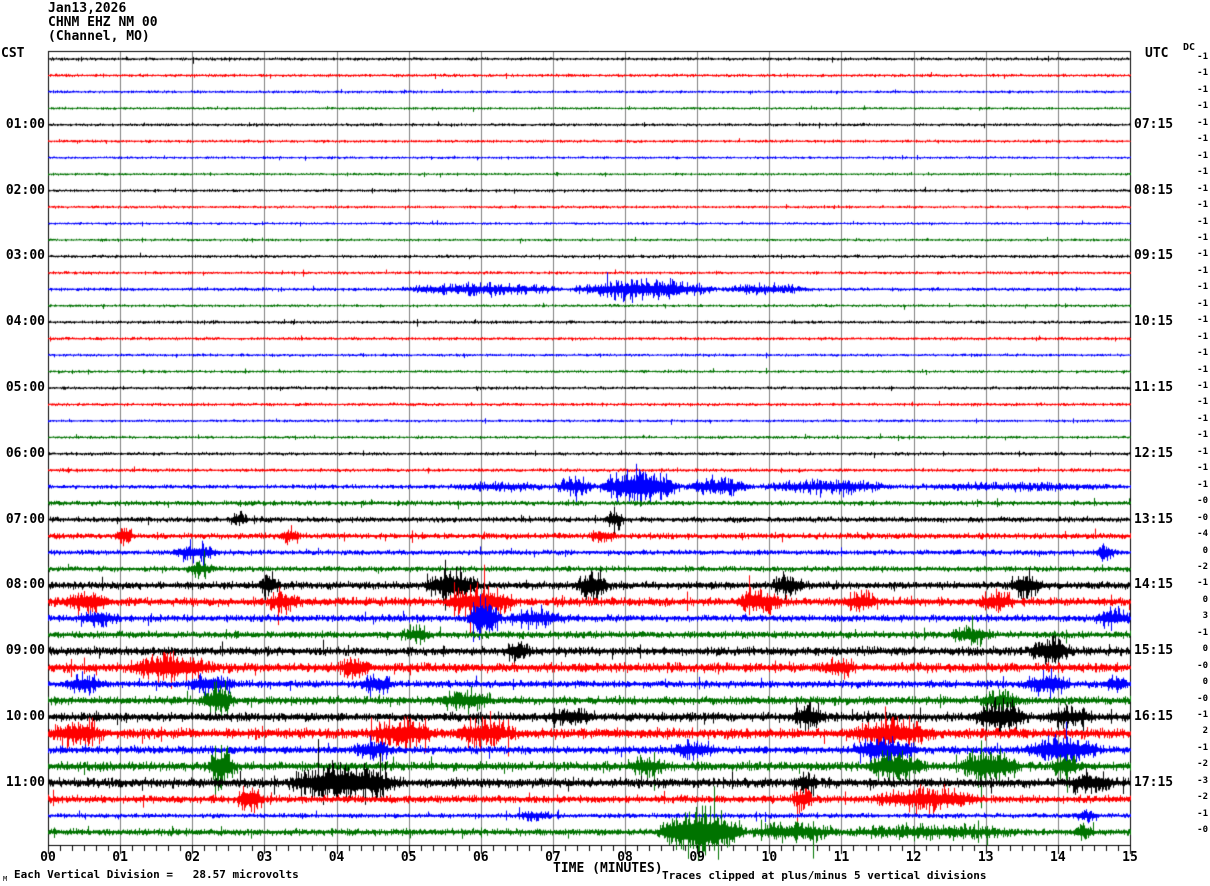 This screenshot has height=886, width=1210. What do you see at coordinates (25, 585) in the screenshot?
I see `hour-label-cst: 08:00` at bounding box center [25, 585].